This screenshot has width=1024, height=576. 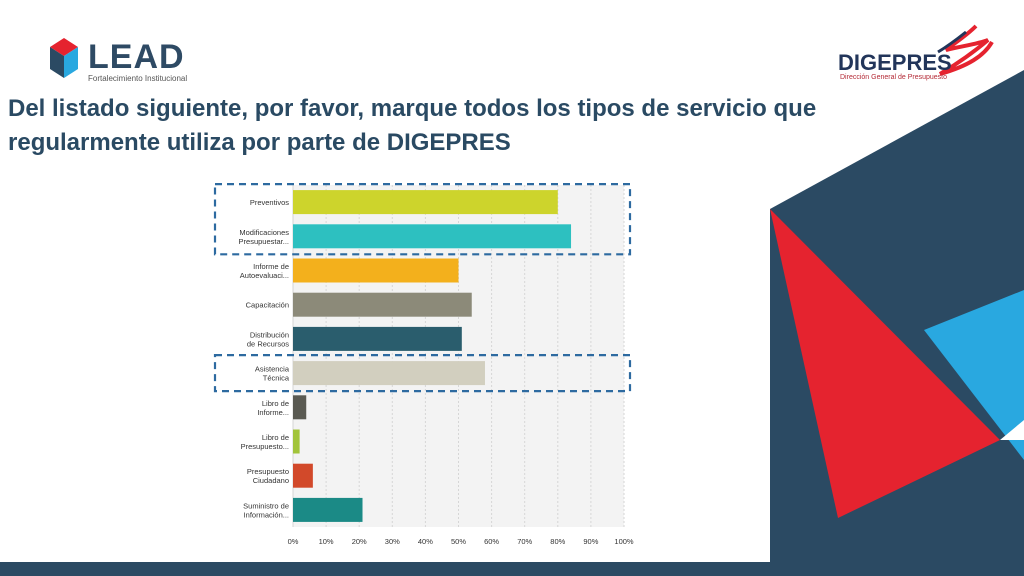 What do you see at coordinates (392, 541) in the screenshot?
I see `x-tick-label: 30%` at bounding box center [392, 541].